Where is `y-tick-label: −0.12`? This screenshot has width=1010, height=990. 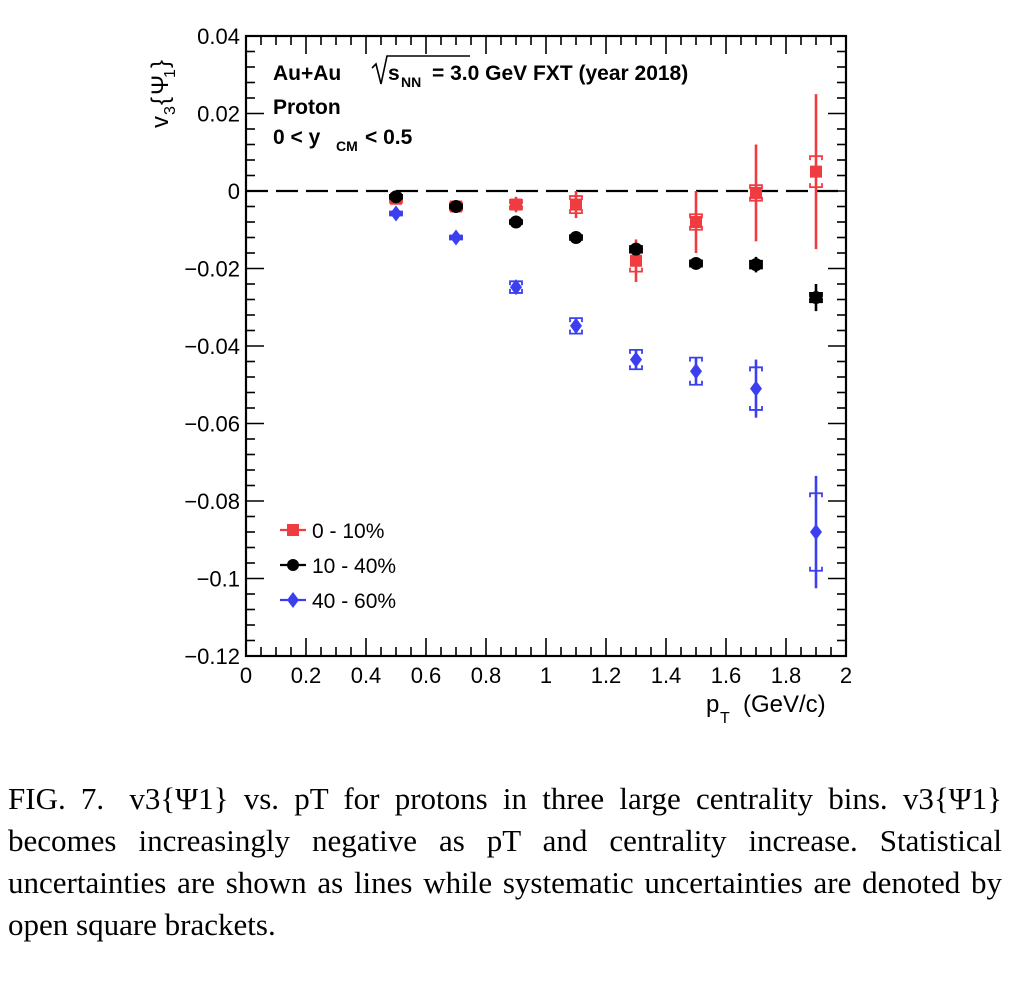
y-tick-label: −0.12 is located at coordinates (212, 656).